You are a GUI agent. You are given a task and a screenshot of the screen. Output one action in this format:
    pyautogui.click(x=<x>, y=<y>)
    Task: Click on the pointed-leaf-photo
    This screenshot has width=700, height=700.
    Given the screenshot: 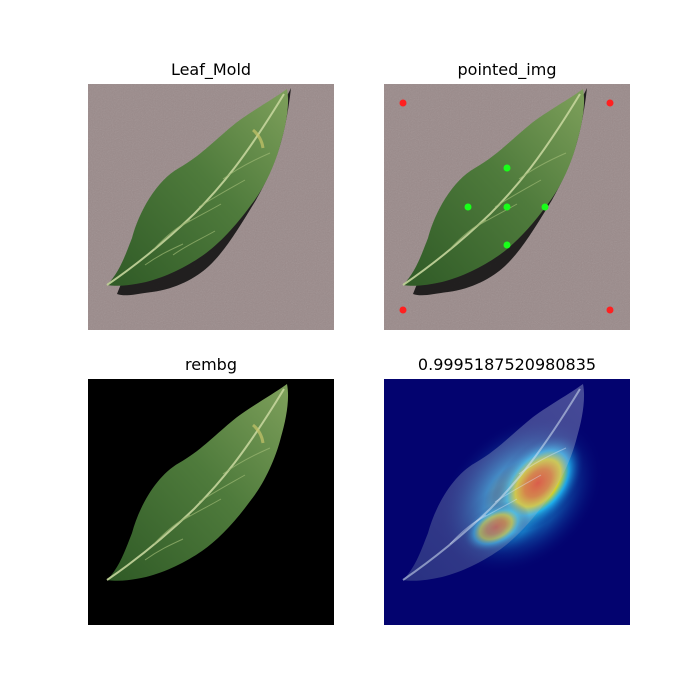 What is the action you would take?
    pyautogui.click(x=507, y=207)
    